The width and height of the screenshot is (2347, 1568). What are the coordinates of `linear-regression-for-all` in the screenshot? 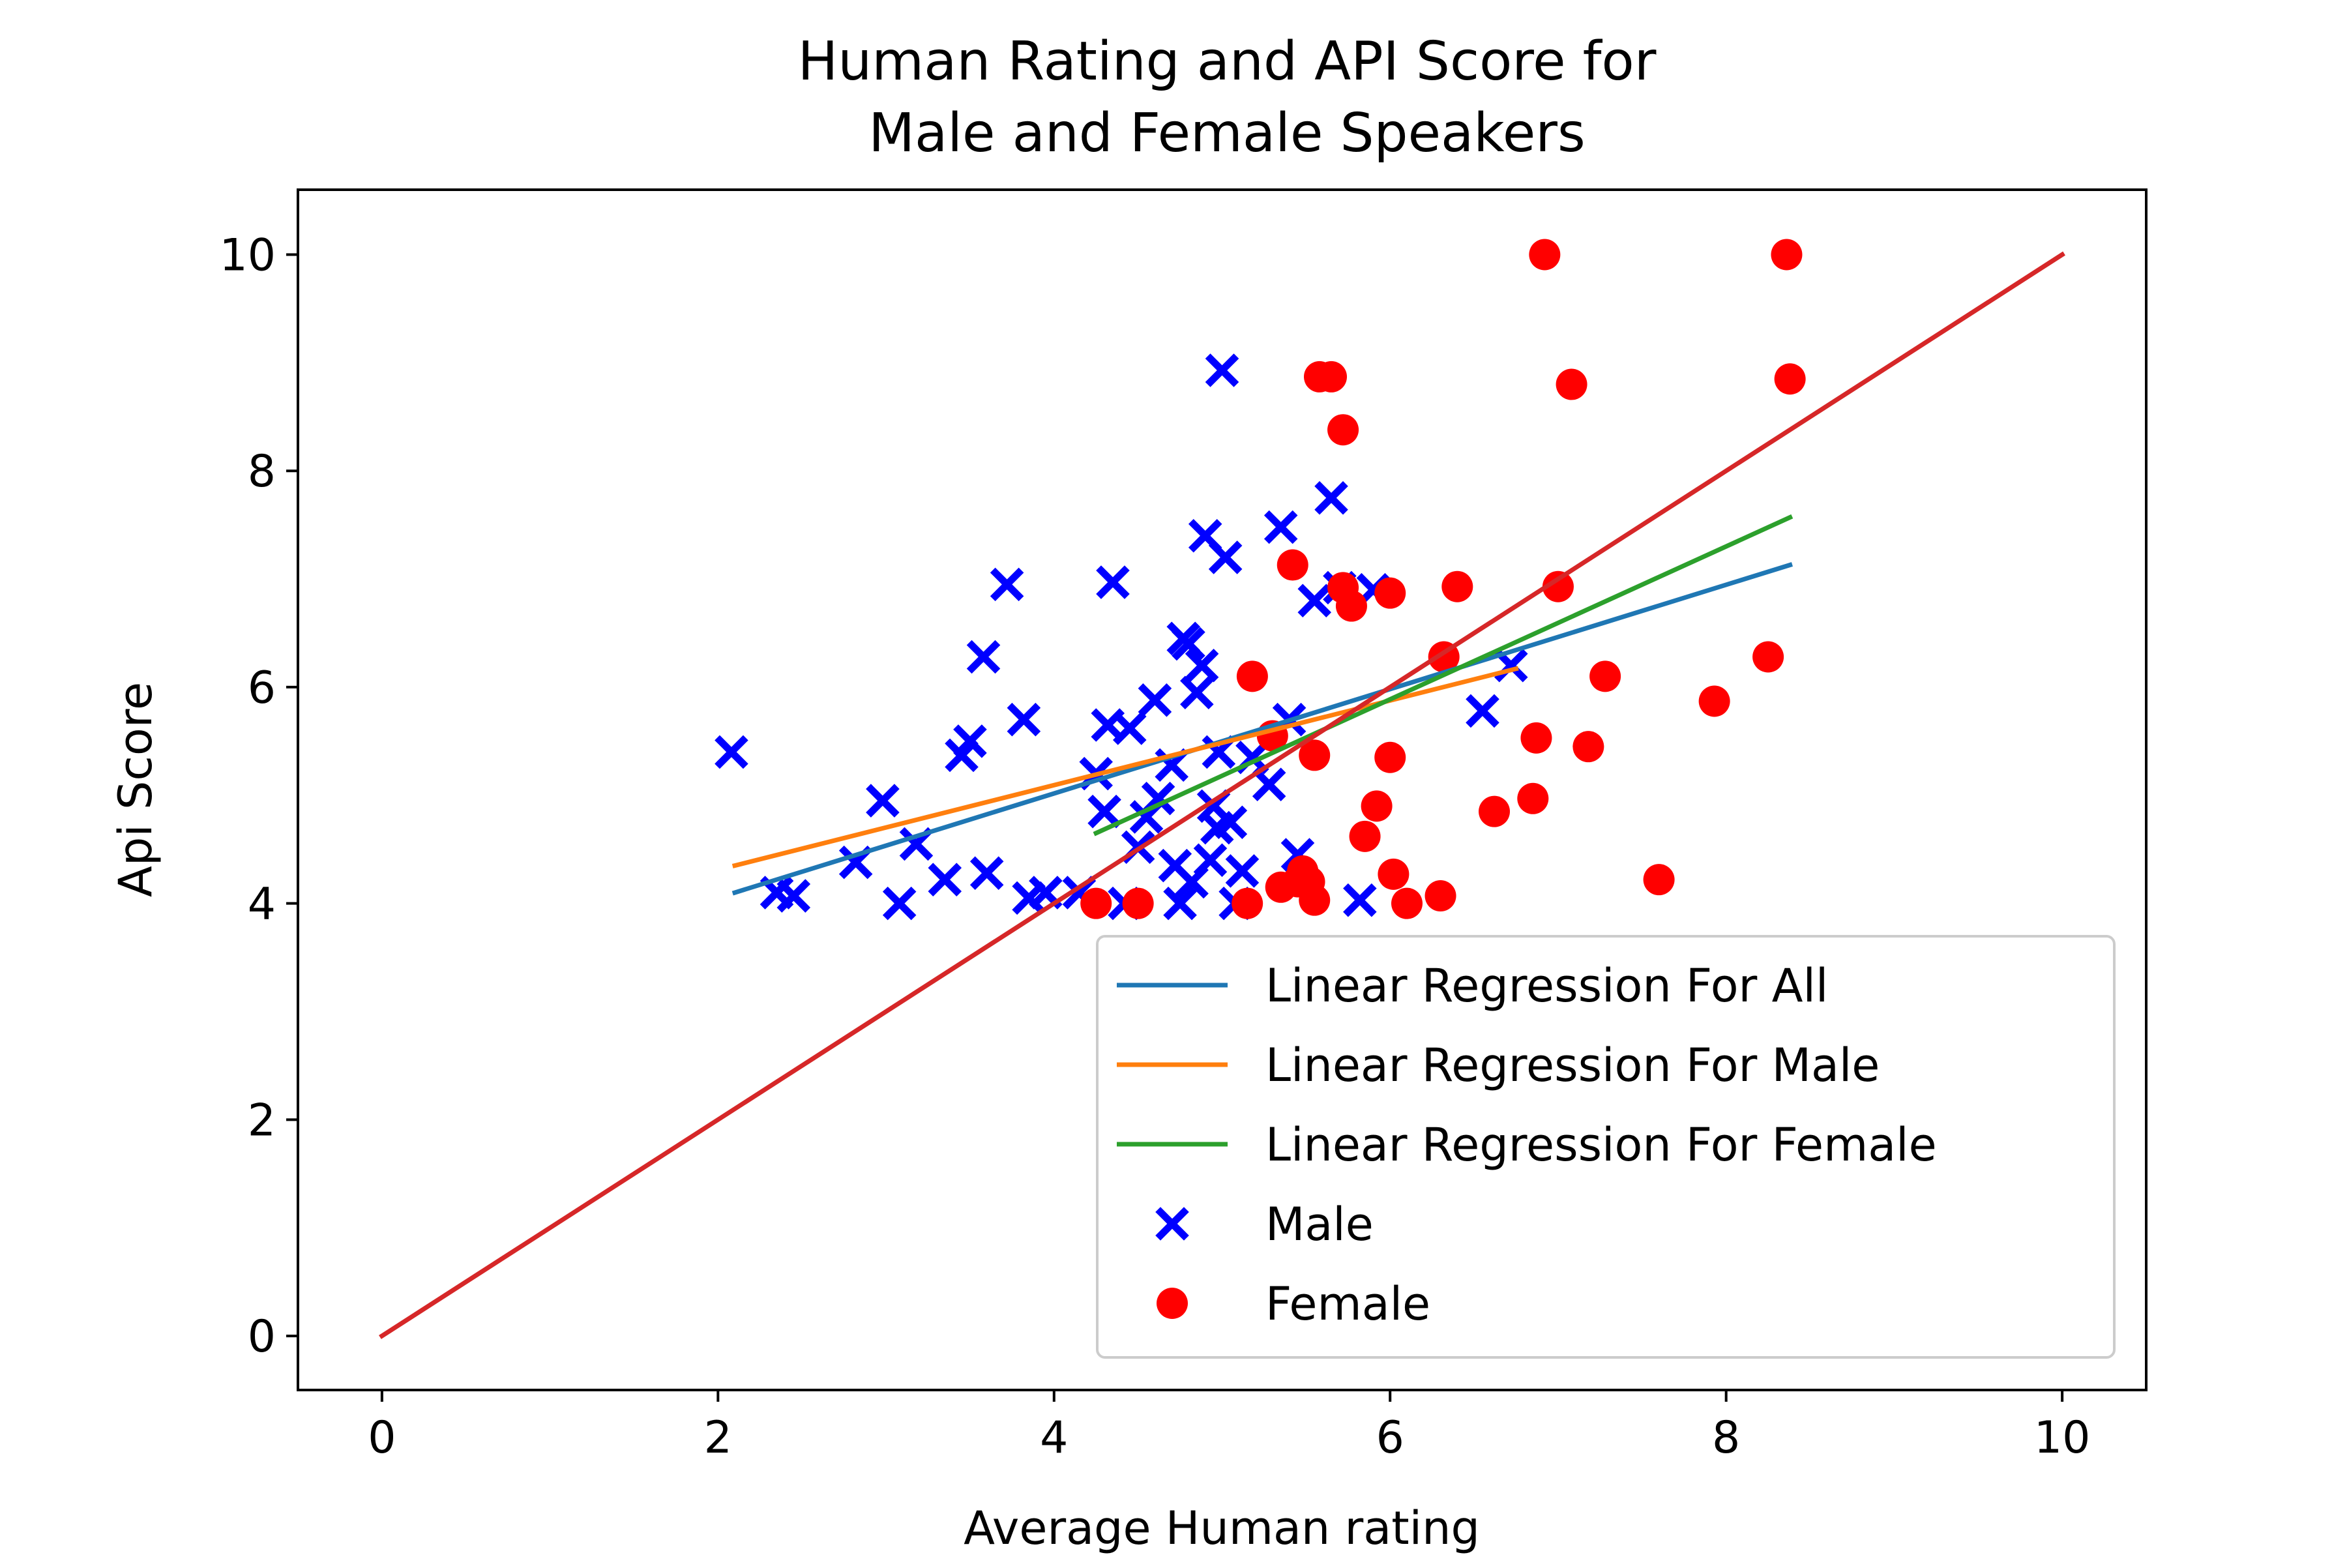 It's located at (1262, 729).